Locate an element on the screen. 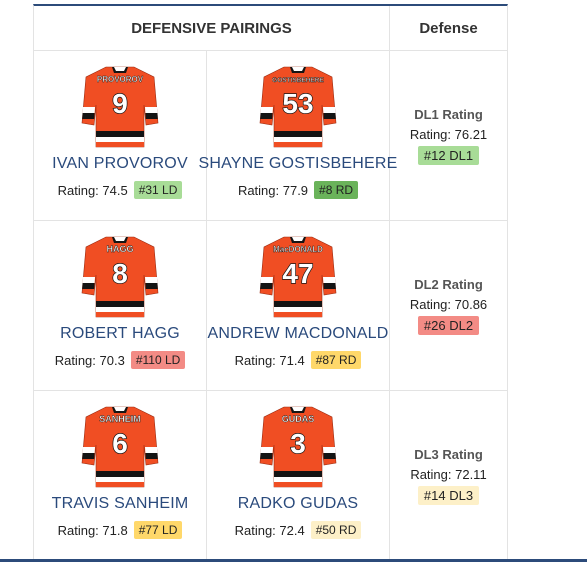  jersey-icon: GUDAS 3 is located at coordinates (298, 446).